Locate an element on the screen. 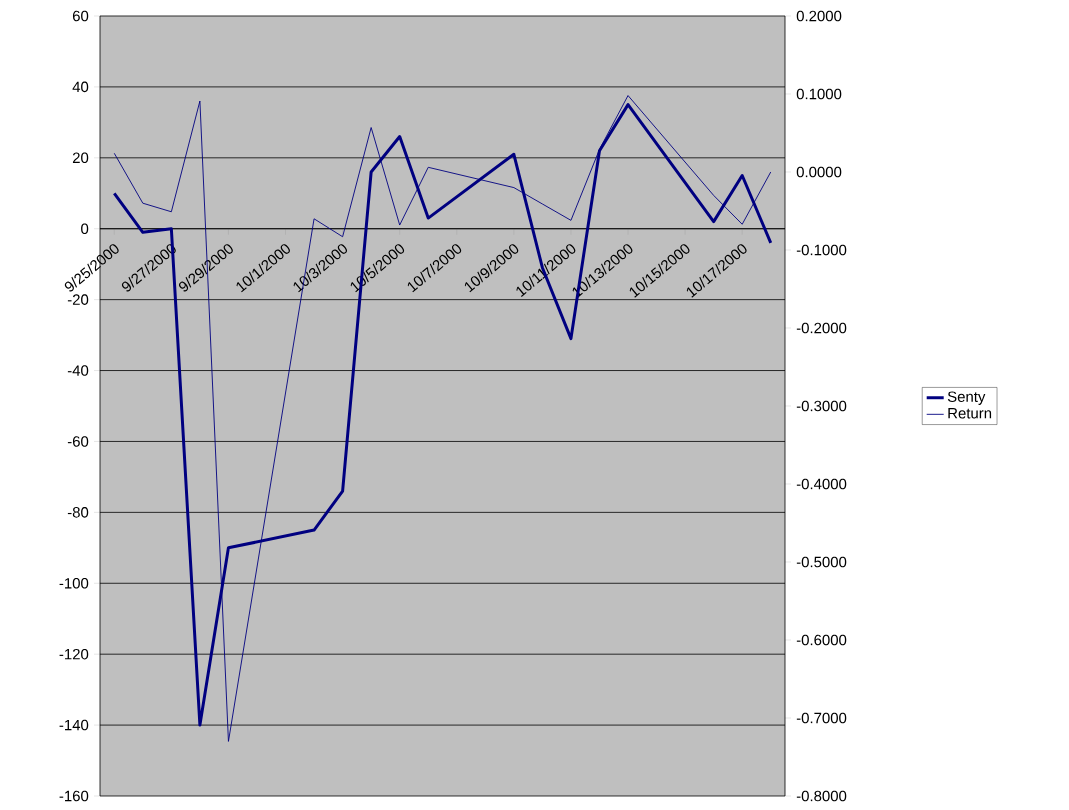 The height and width of the screenshot is (810, 1069). y-tick-label: 0 is located at coordinates (85, 229).